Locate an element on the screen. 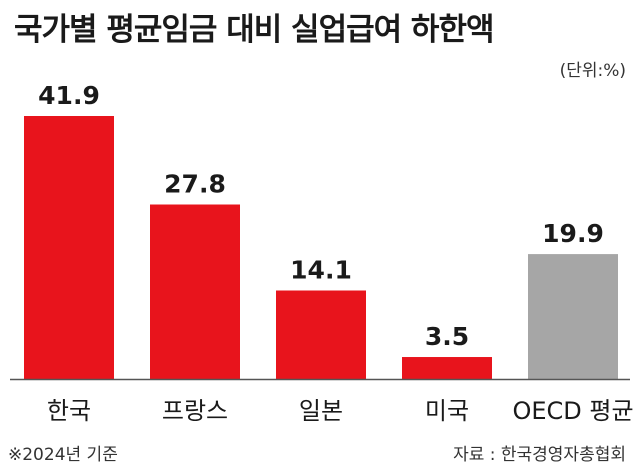 Image resolution: width=640 pixels, height=474 pixels. category-label-2: 일본 is located at coordinates (321, 411).